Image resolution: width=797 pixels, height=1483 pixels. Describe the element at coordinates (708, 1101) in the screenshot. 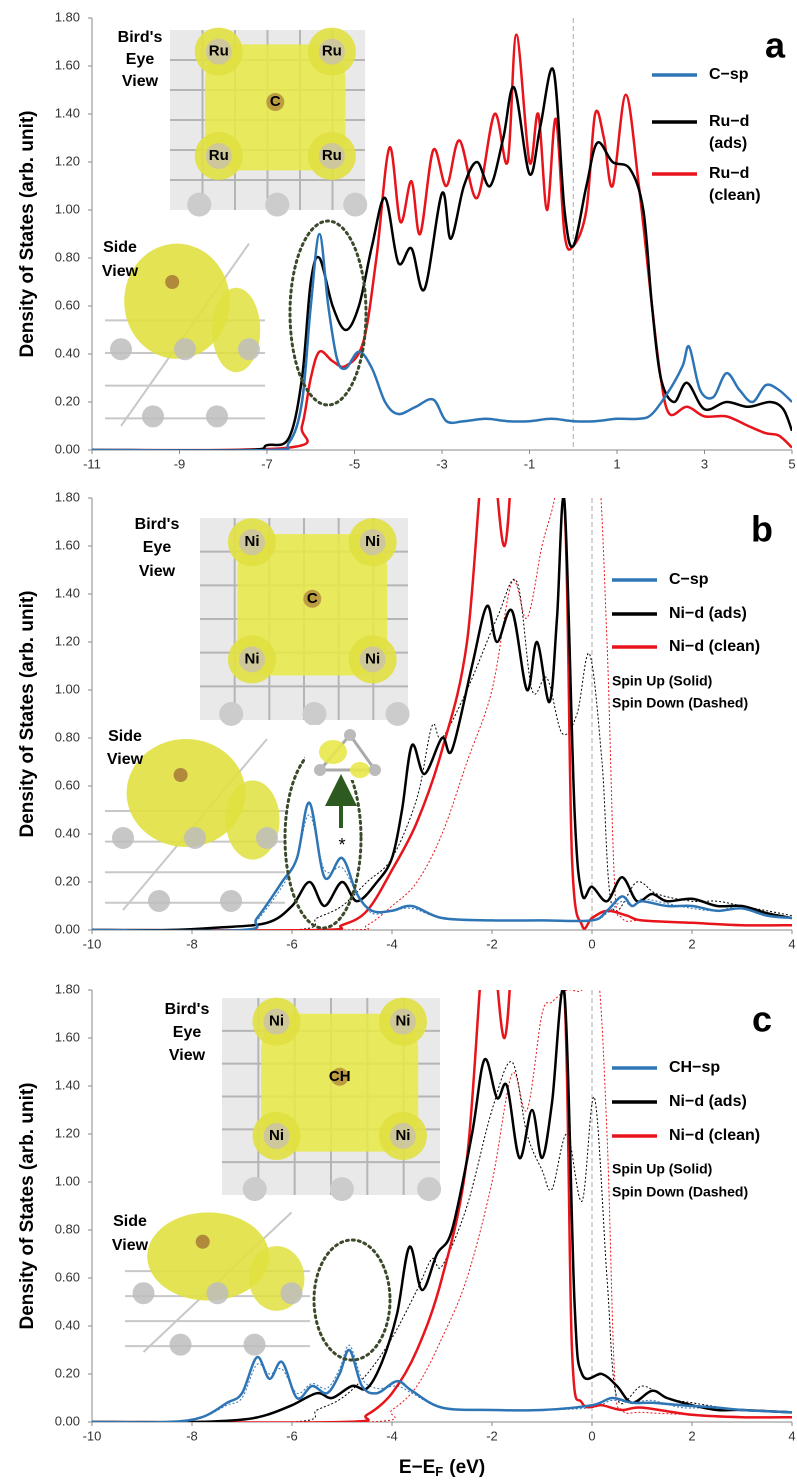

I see `legend-label: Ni−d (ads)` at that location.